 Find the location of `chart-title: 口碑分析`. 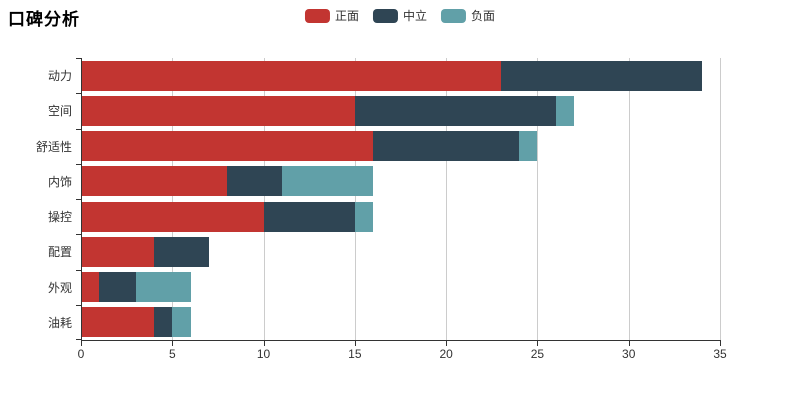

chart-title: 口碑分析 is located at coordinates (44, 19).